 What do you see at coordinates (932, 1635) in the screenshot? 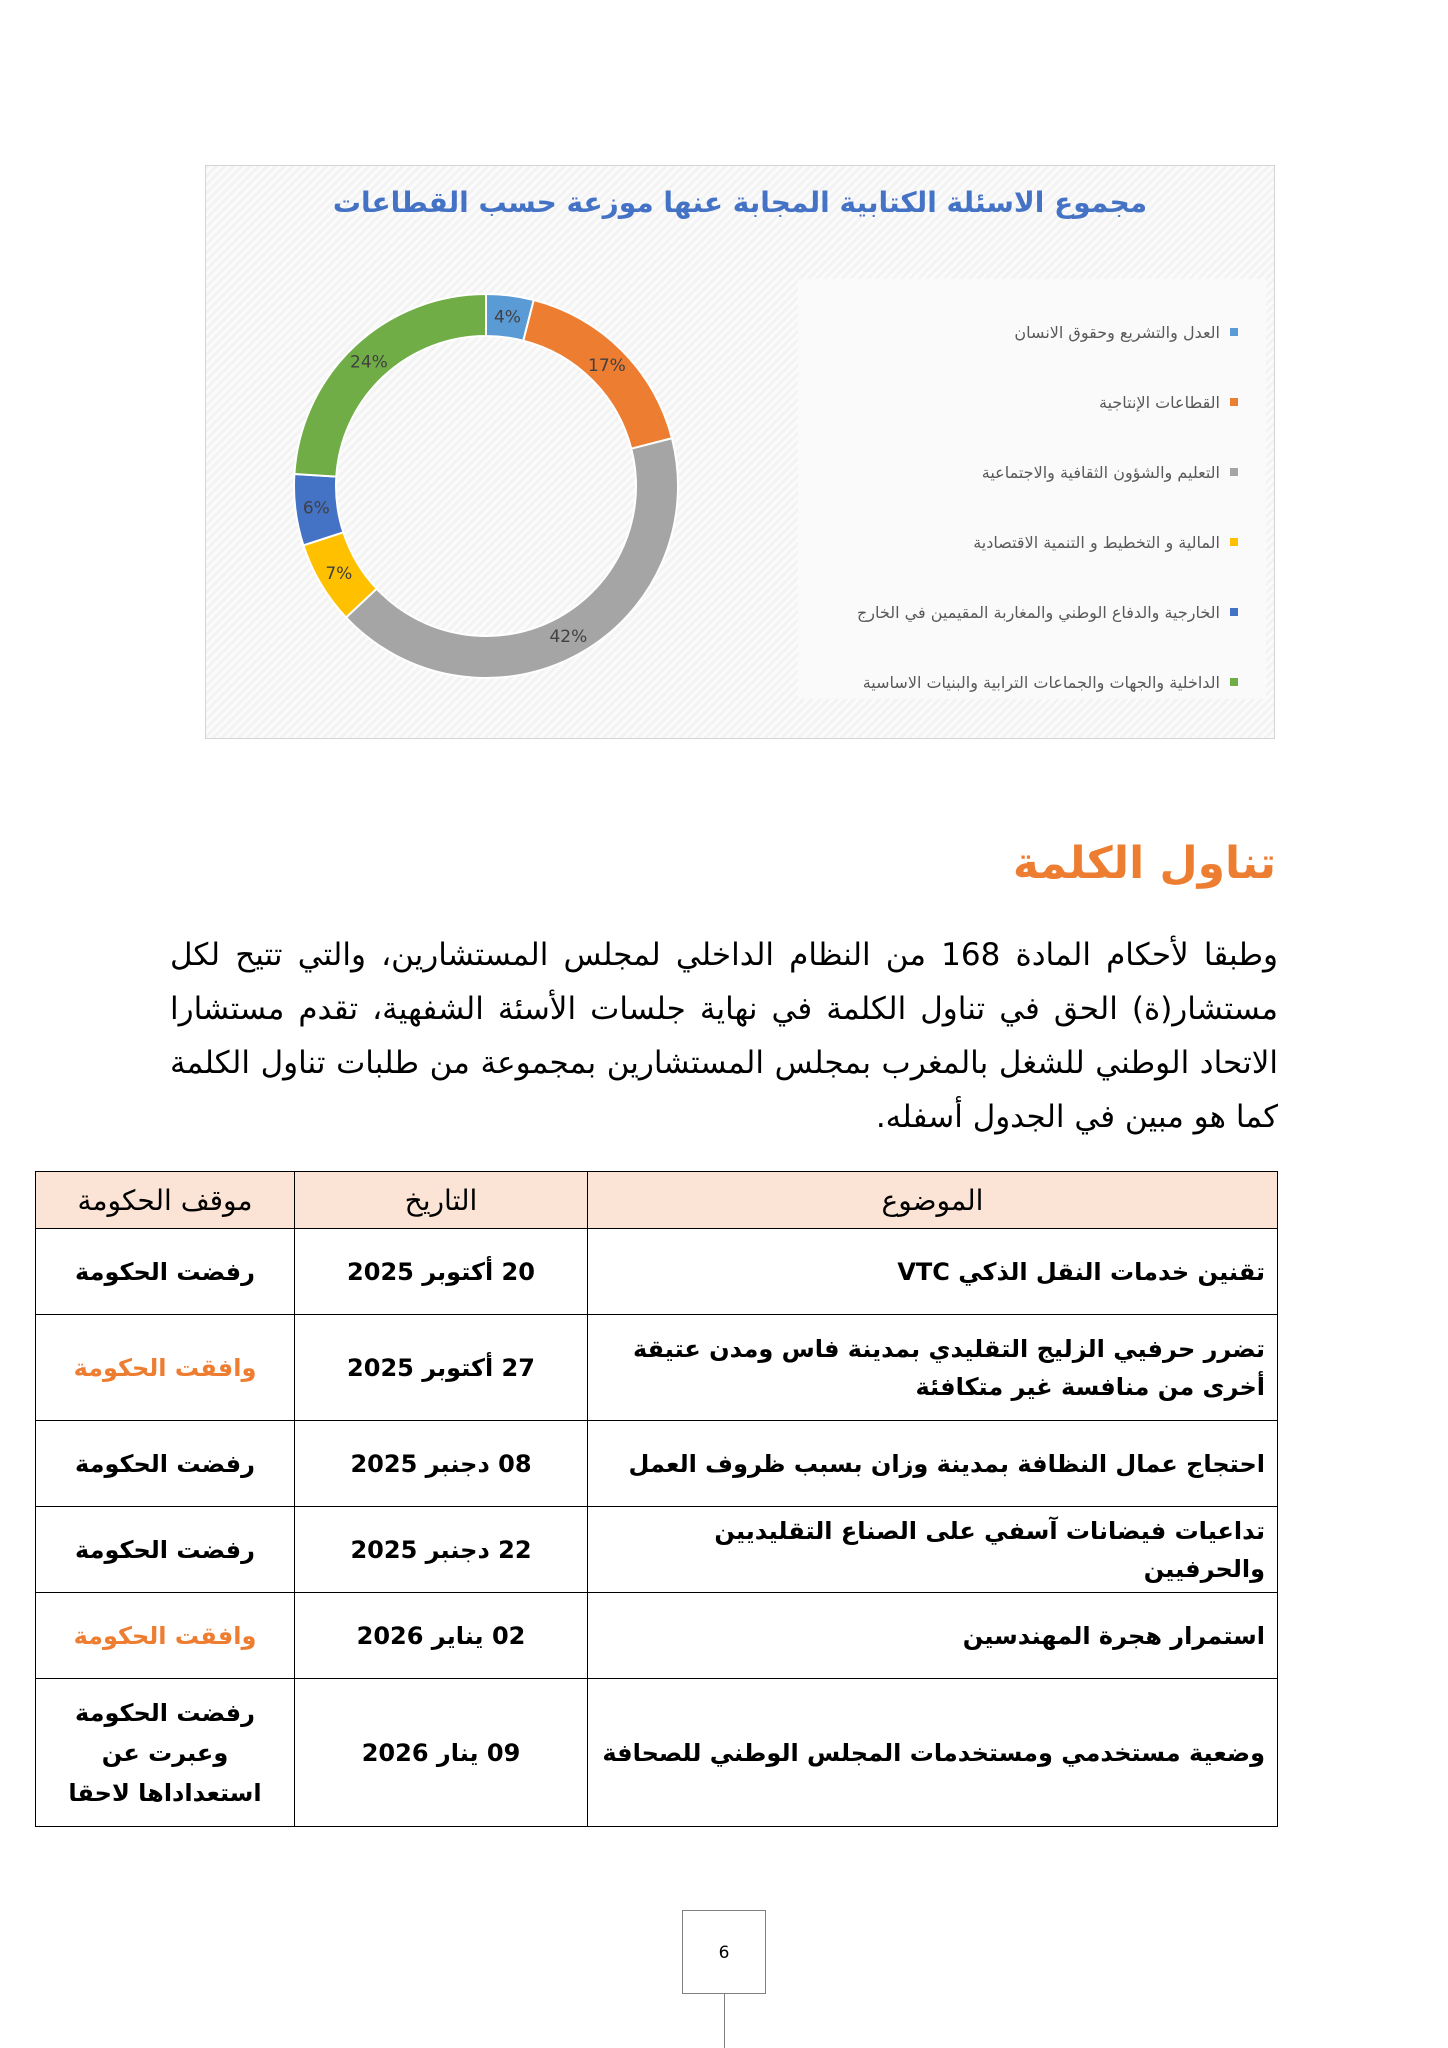
I see `cell-subject: استمرار هجرة المهندسين` at bounding box center [932, 1635].